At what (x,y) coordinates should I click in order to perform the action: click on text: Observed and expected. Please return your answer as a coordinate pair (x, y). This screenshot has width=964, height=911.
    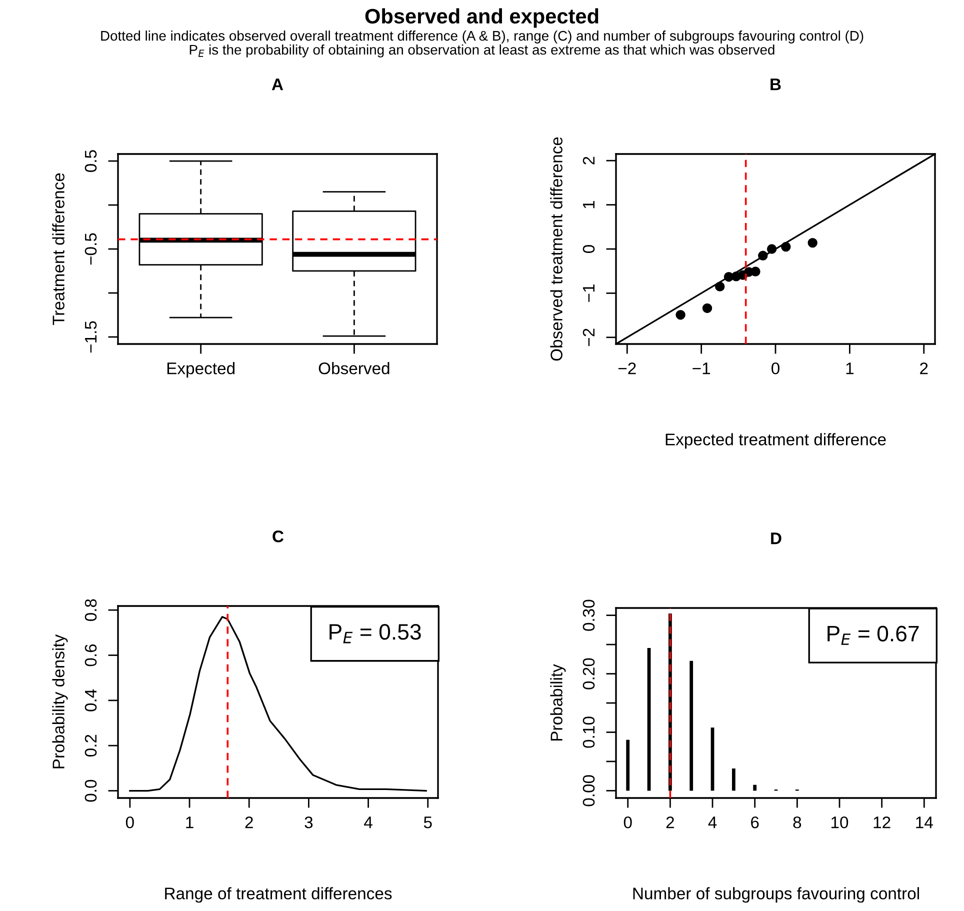
    Looking at the image, I should click on (481, 18).